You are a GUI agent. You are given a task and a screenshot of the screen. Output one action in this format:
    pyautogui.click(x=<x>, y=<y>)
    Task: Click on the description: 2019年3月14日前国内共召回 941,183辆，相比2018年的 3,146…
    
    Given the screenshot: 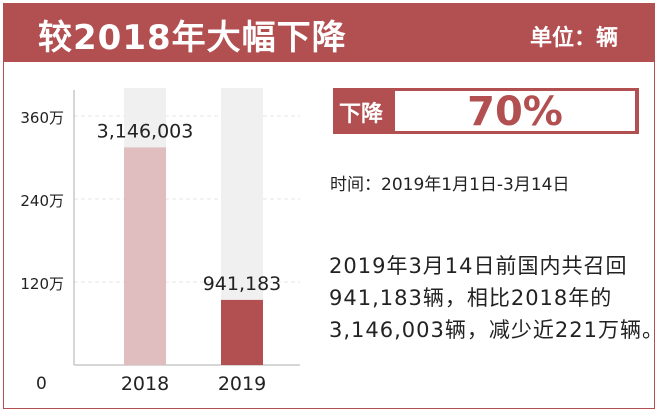 What is the action you would take?
    pyautogui.click(x=494, y=298)
    